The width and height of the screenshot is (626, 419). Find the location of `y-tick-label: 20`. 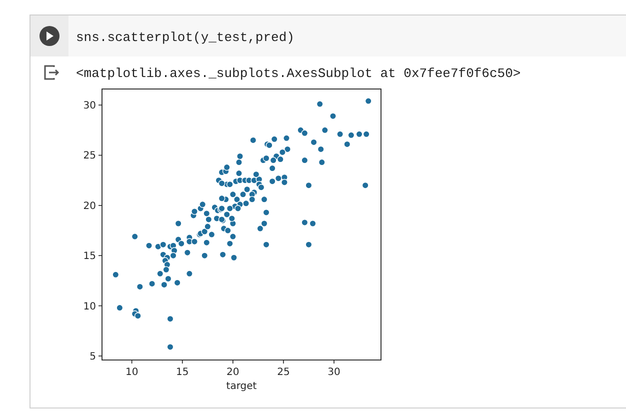

y-tick-label: 20 is located at coordinates (89, 206).